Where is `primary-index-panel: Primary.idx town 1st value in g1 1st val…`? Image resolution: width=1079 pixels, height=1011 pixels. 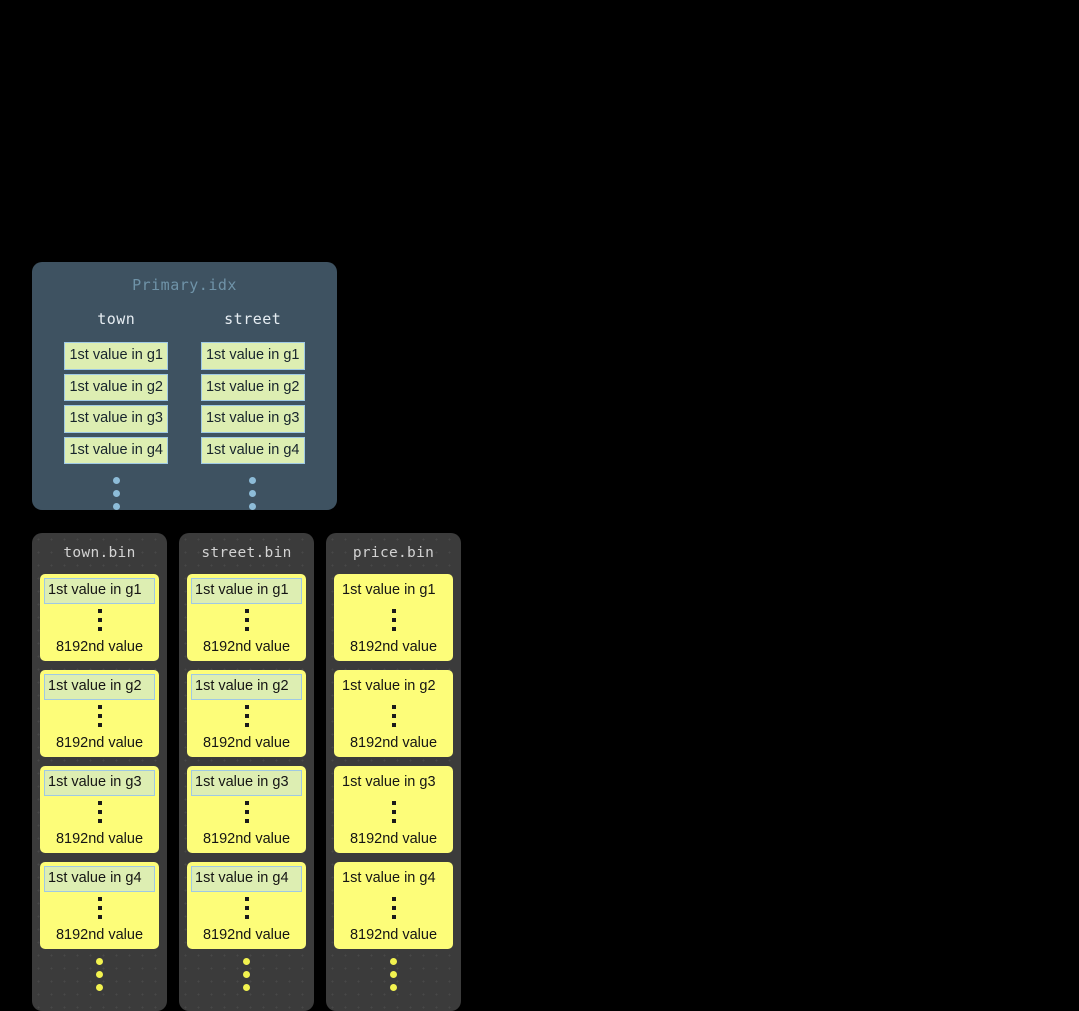
primary-index-panel: Primary.idx town 1st value in g1 1st val… is located at coordinates (184, 386).